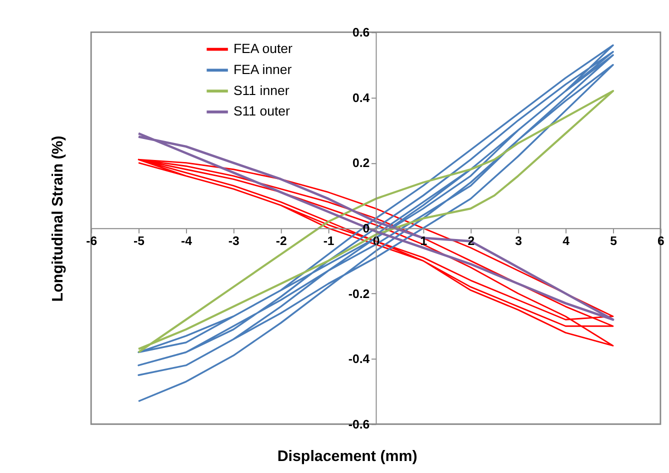 The height and width of the screenshot is (473, 669). I want to click on legend-label: FEA inner, so click(262, 69).